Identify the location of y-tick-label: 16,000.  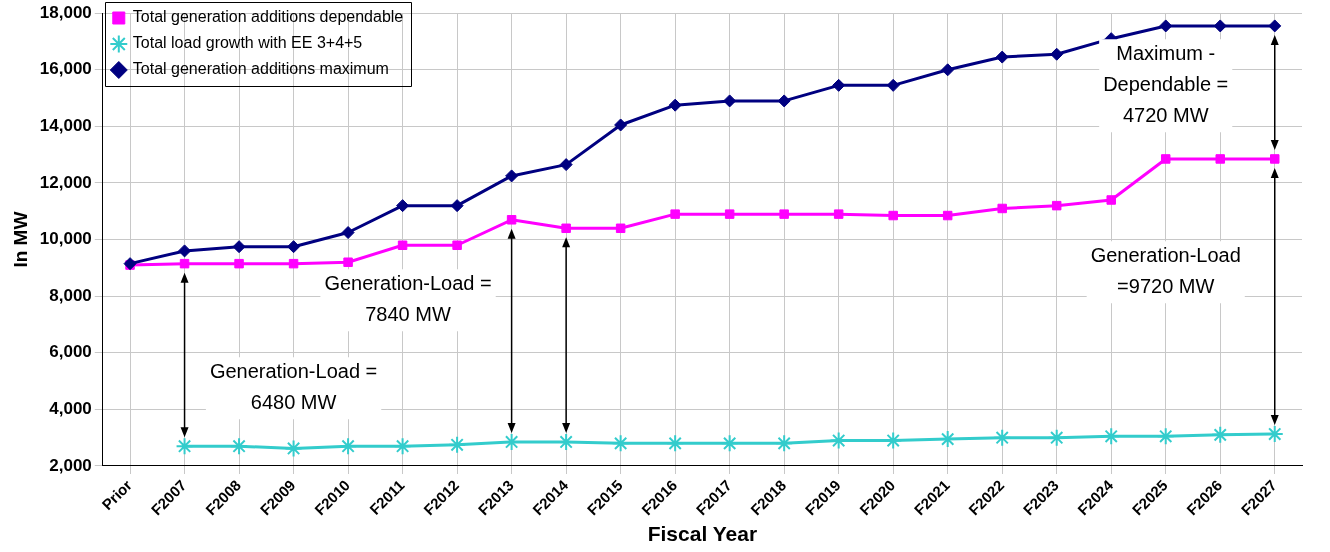
(65, 69).